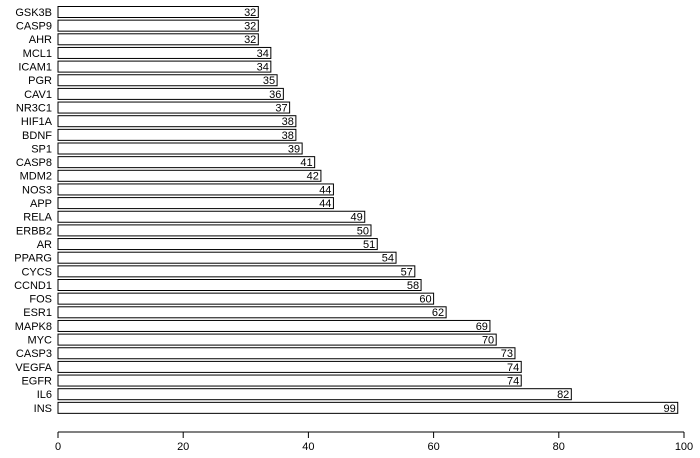 The width and height of the screenshot is (700, 458). Describe the element at coordinates (37, 218) in the screenshot. I see `y-tick-label: RELA` at that location.